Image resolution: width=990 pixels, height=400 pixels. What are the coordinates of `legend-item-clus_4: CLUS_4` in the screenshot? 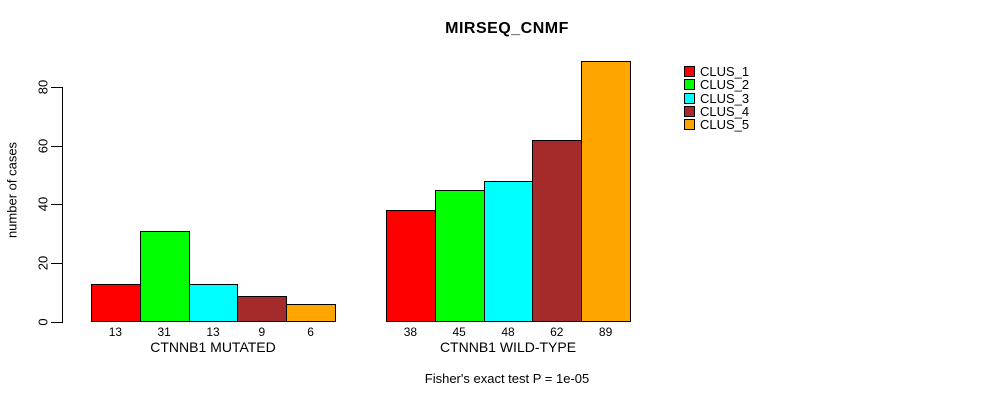 It's located at (717, 111).